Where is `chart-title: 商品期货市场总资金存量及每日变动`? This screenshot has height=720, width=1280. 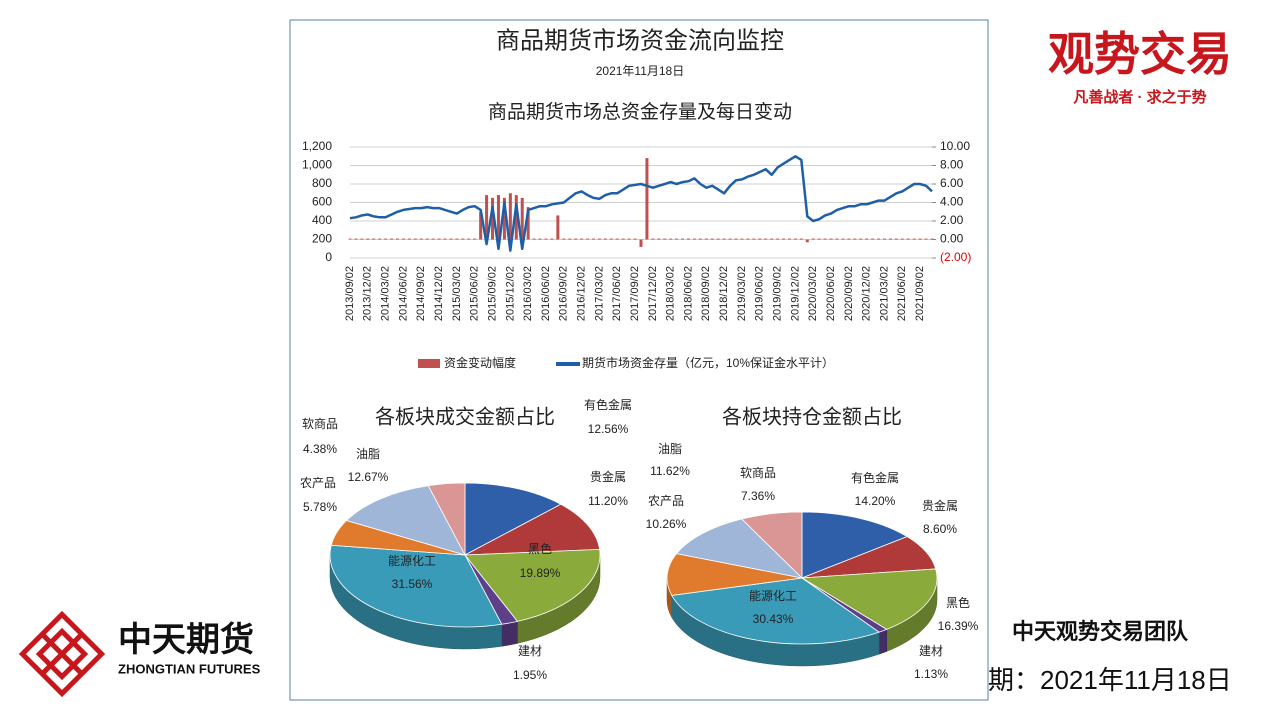 chart-title: 商品期货市场总资金存量及每日变动 is located at coordinates (640, 112).